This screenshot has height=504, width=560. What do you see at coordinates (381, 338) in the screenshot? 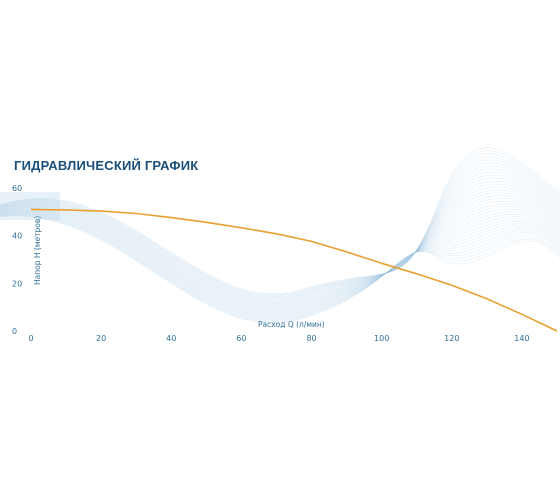
I see `x-tick-label: 100` at bounding box center [381, 338].